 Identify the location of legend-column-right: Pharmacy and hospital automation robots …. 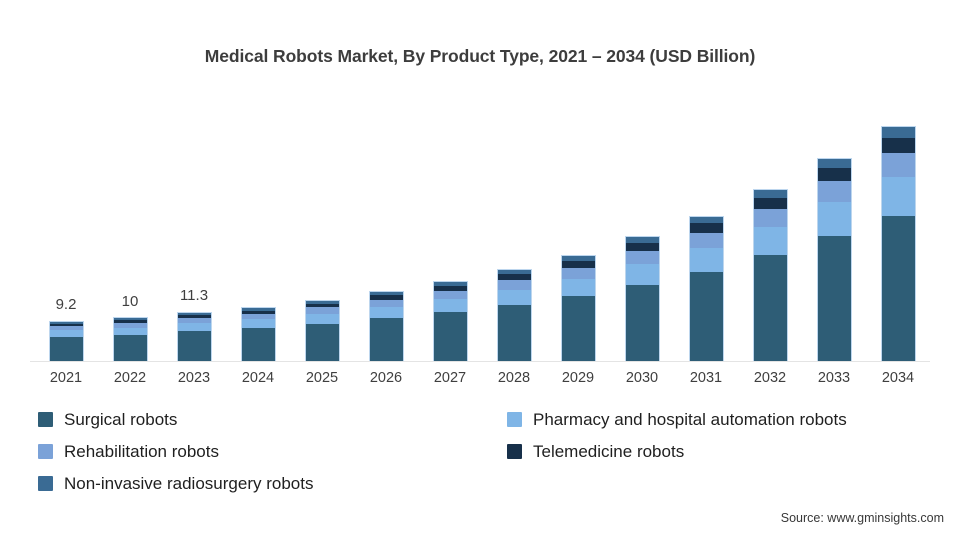
(677, 451).